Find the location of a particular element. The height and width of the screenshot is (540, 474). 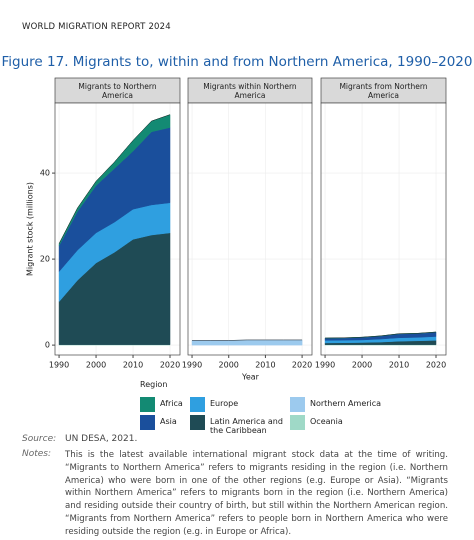

source-label: Source: is located at coordinates (39, 439).